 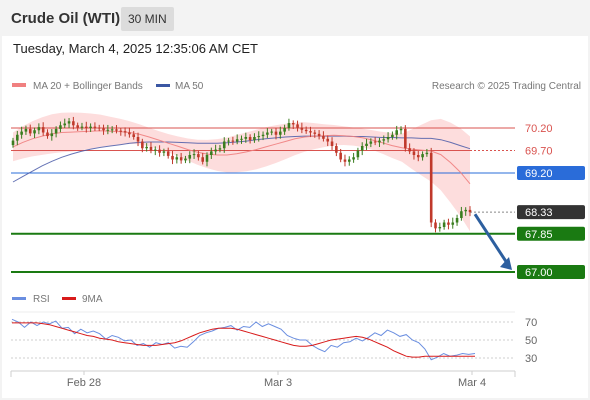 I want to click on rsi-legend: RSI 9MA, so click(x=57, y=299).